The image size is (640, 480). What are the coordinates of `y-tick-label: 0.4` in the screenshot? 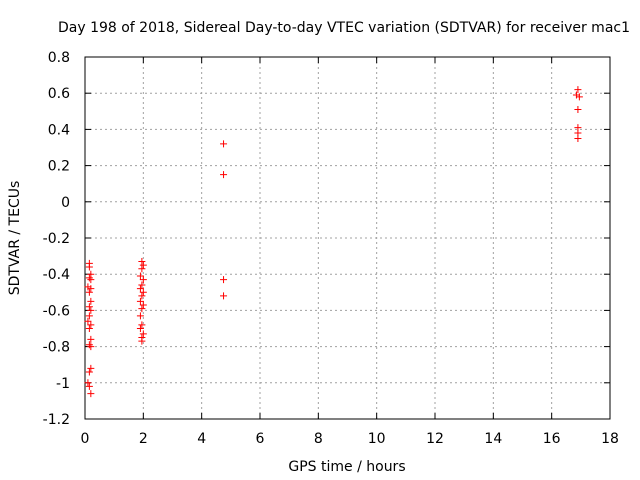 It's located at (59, 130).